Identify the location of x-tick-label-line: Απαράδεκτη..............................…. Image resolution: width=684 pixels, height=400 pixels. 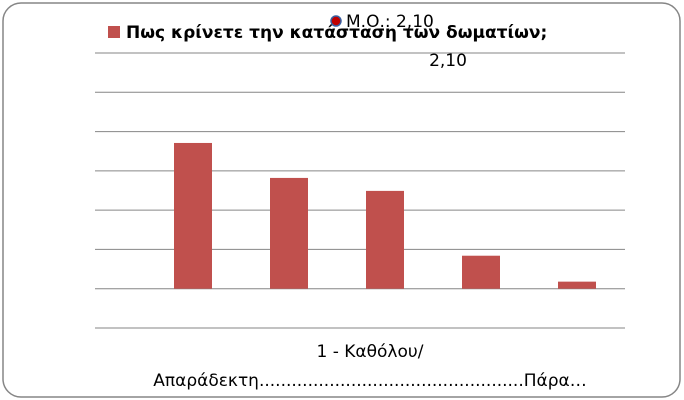
(369, 381).